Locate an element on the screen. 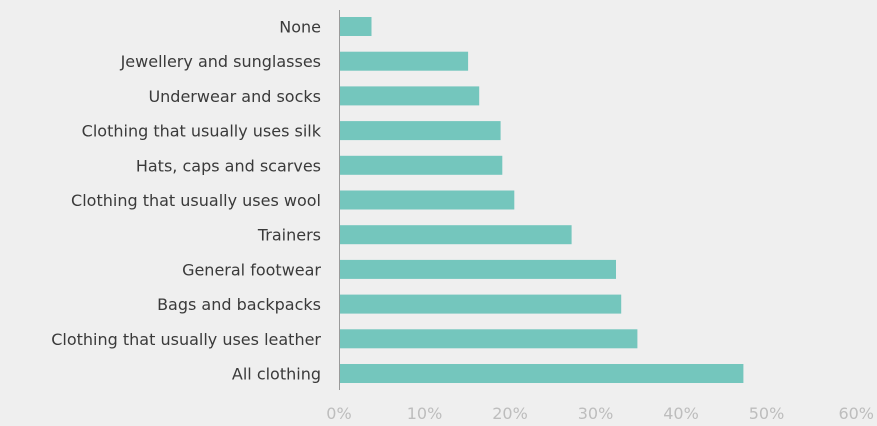  category-label: None is located at coordinates (300, 27).